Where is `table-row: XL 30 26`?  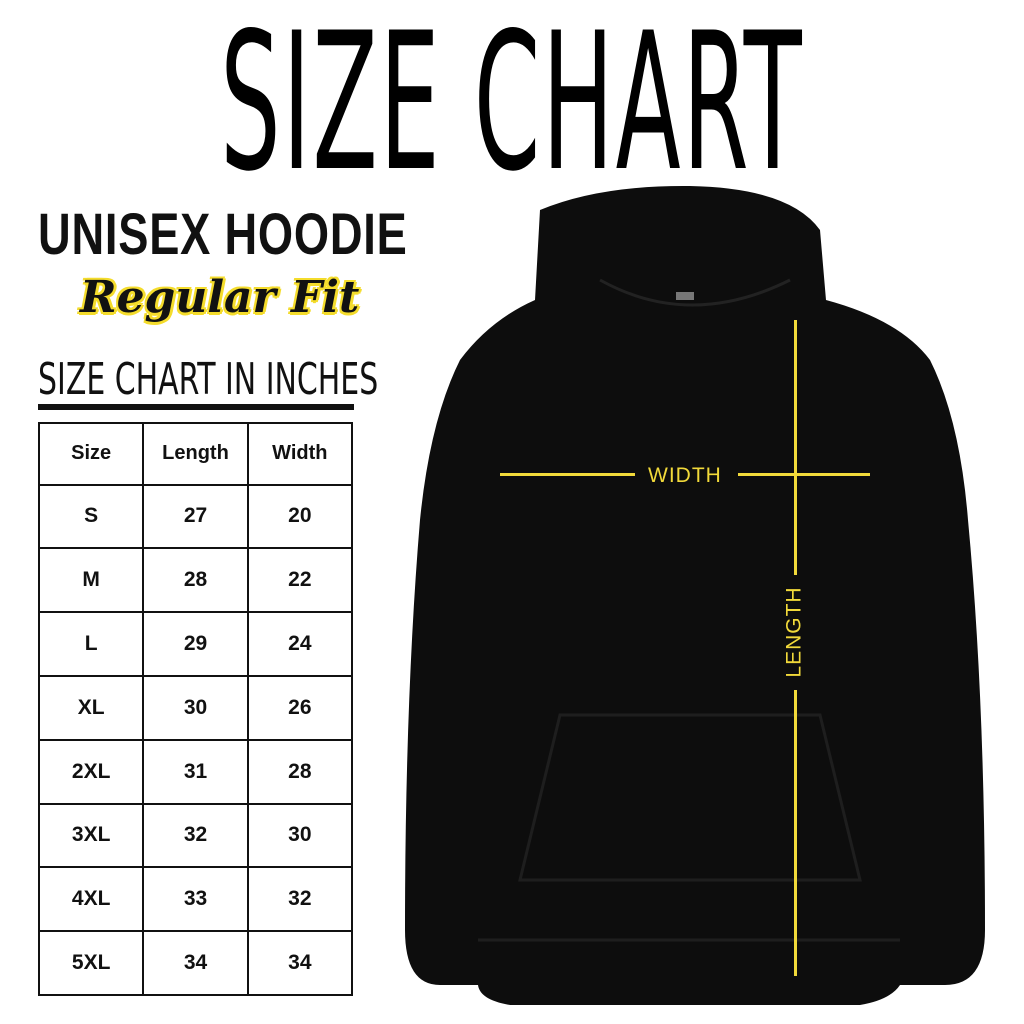
table-row: XL 30 26 is located at coordinates (195, 707).